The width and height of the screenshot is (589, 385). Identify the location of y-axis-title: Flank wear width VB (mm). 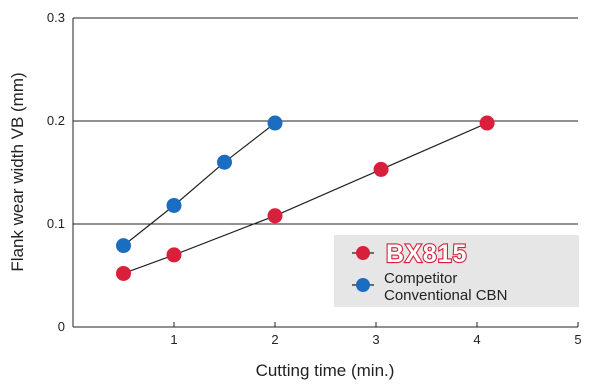
(17, 171).